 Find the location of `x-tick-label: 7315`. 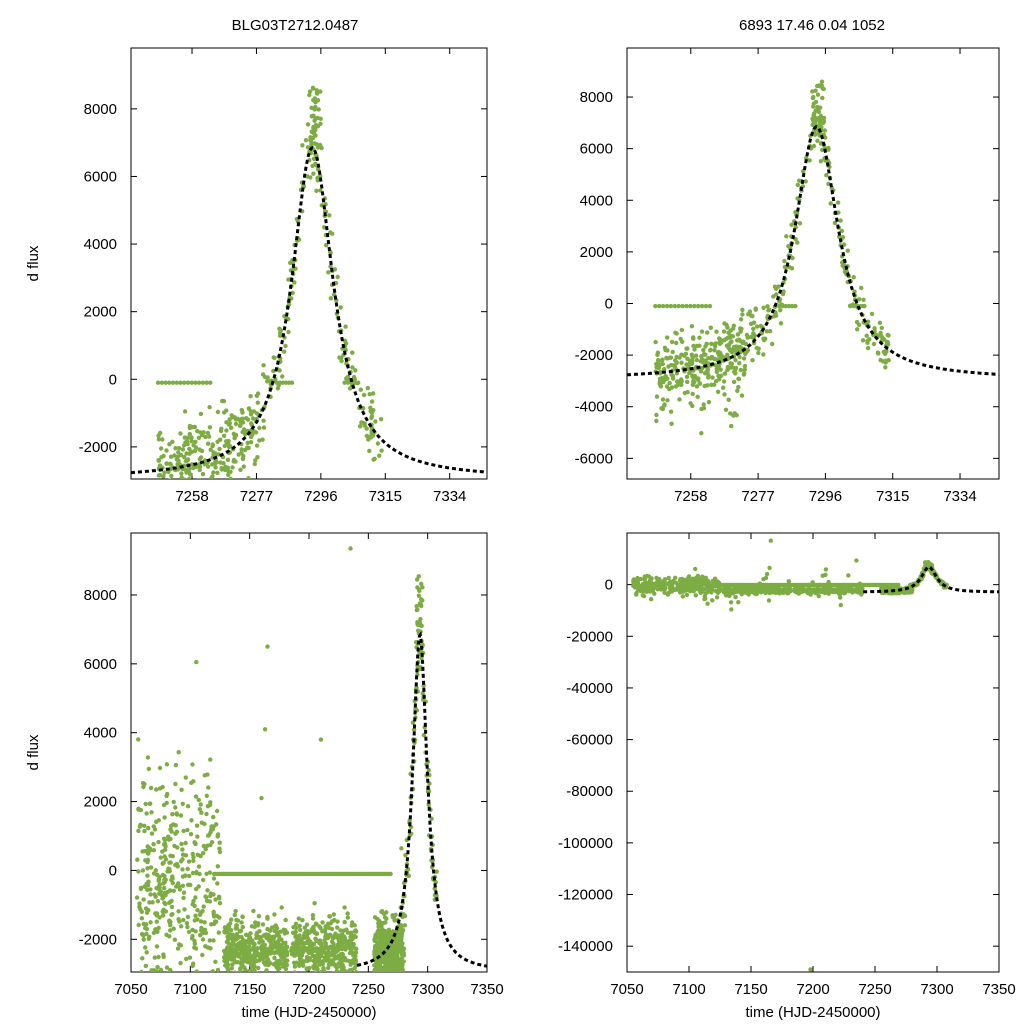

x-tick-label: 7315 is located at coordinates (892, 496).